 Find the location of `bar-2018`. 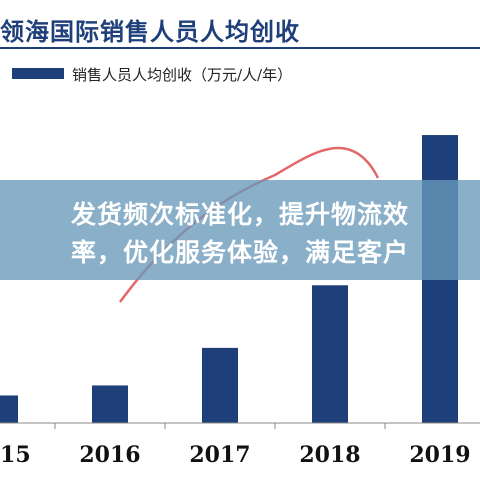

bar-2018 is located at coordinates (330, 354).